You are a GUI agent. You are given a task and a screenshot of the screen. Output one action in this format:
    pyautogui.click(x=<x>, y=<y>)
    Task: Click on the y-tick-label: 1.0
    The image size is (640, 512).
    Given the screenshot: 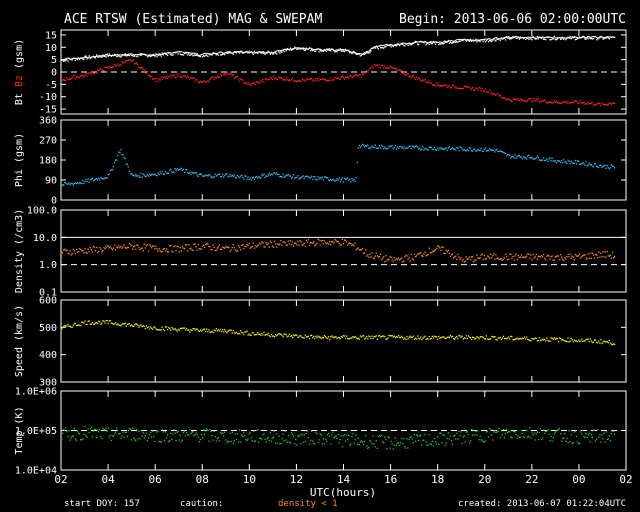 What is the action you would take?
    pyautogui.click(x=48, y=265)
    